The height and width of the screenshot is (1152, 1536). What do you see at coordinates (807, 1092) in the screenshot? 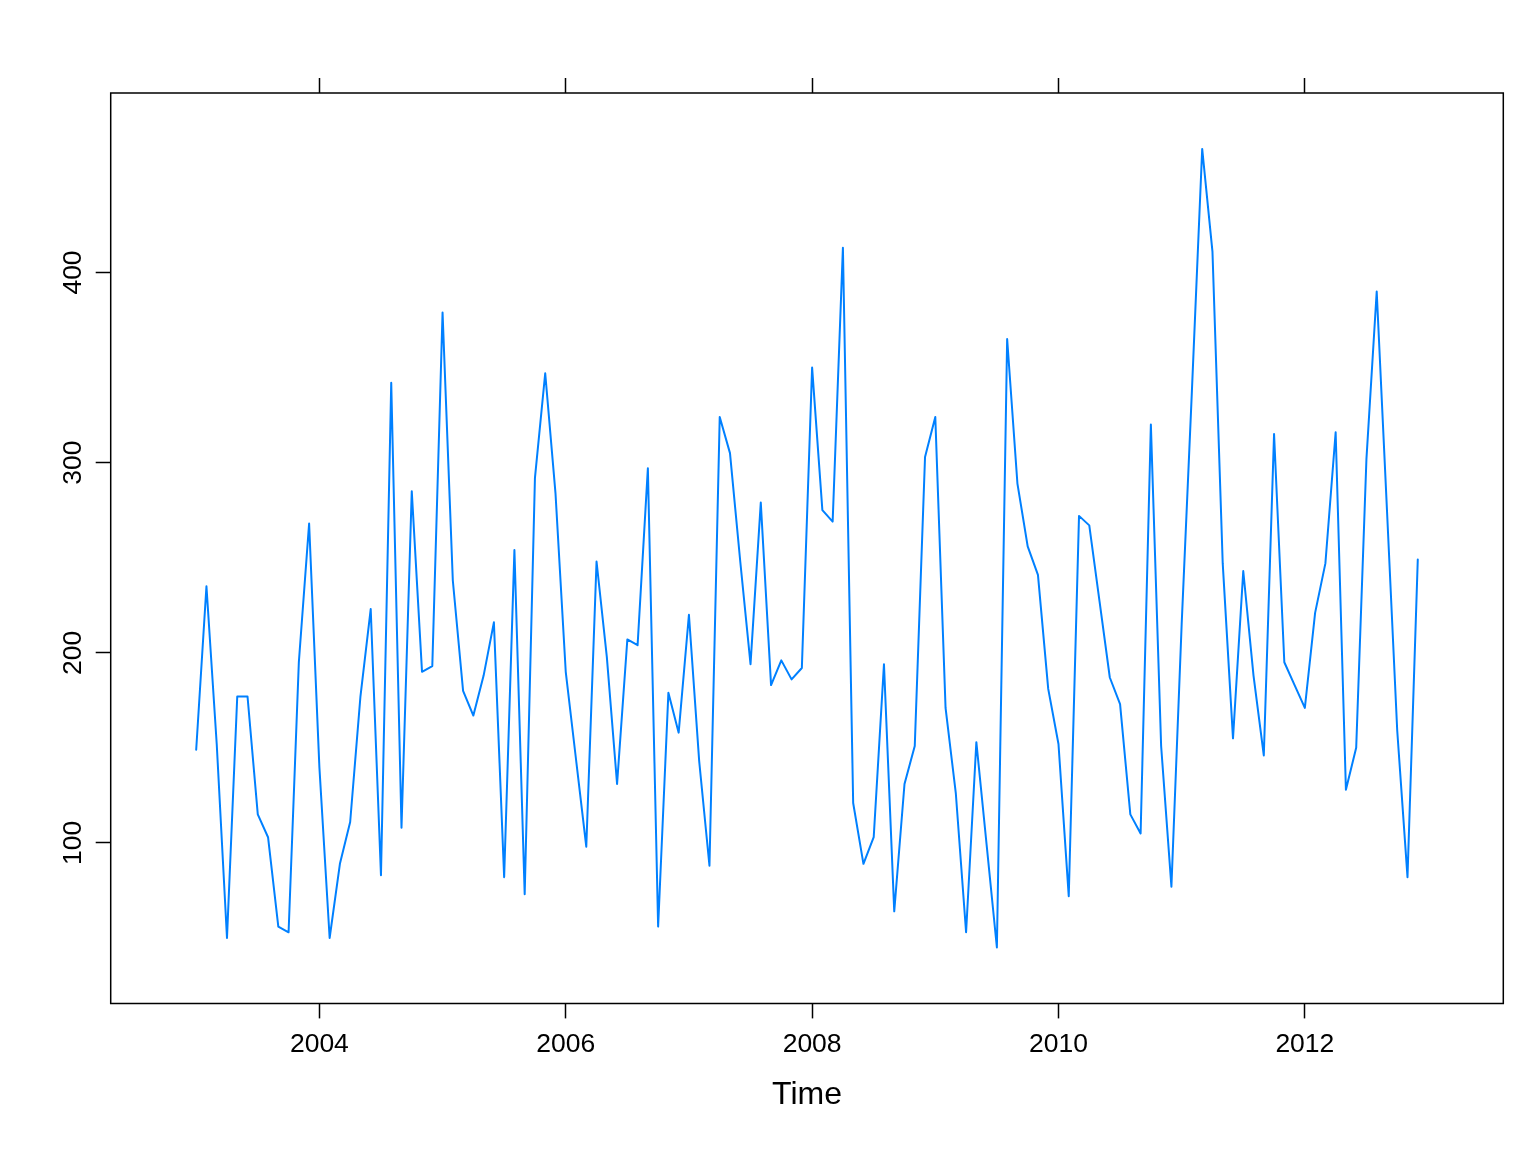
I see `x-axis-title: Time` at bounding box center [807, 1092].